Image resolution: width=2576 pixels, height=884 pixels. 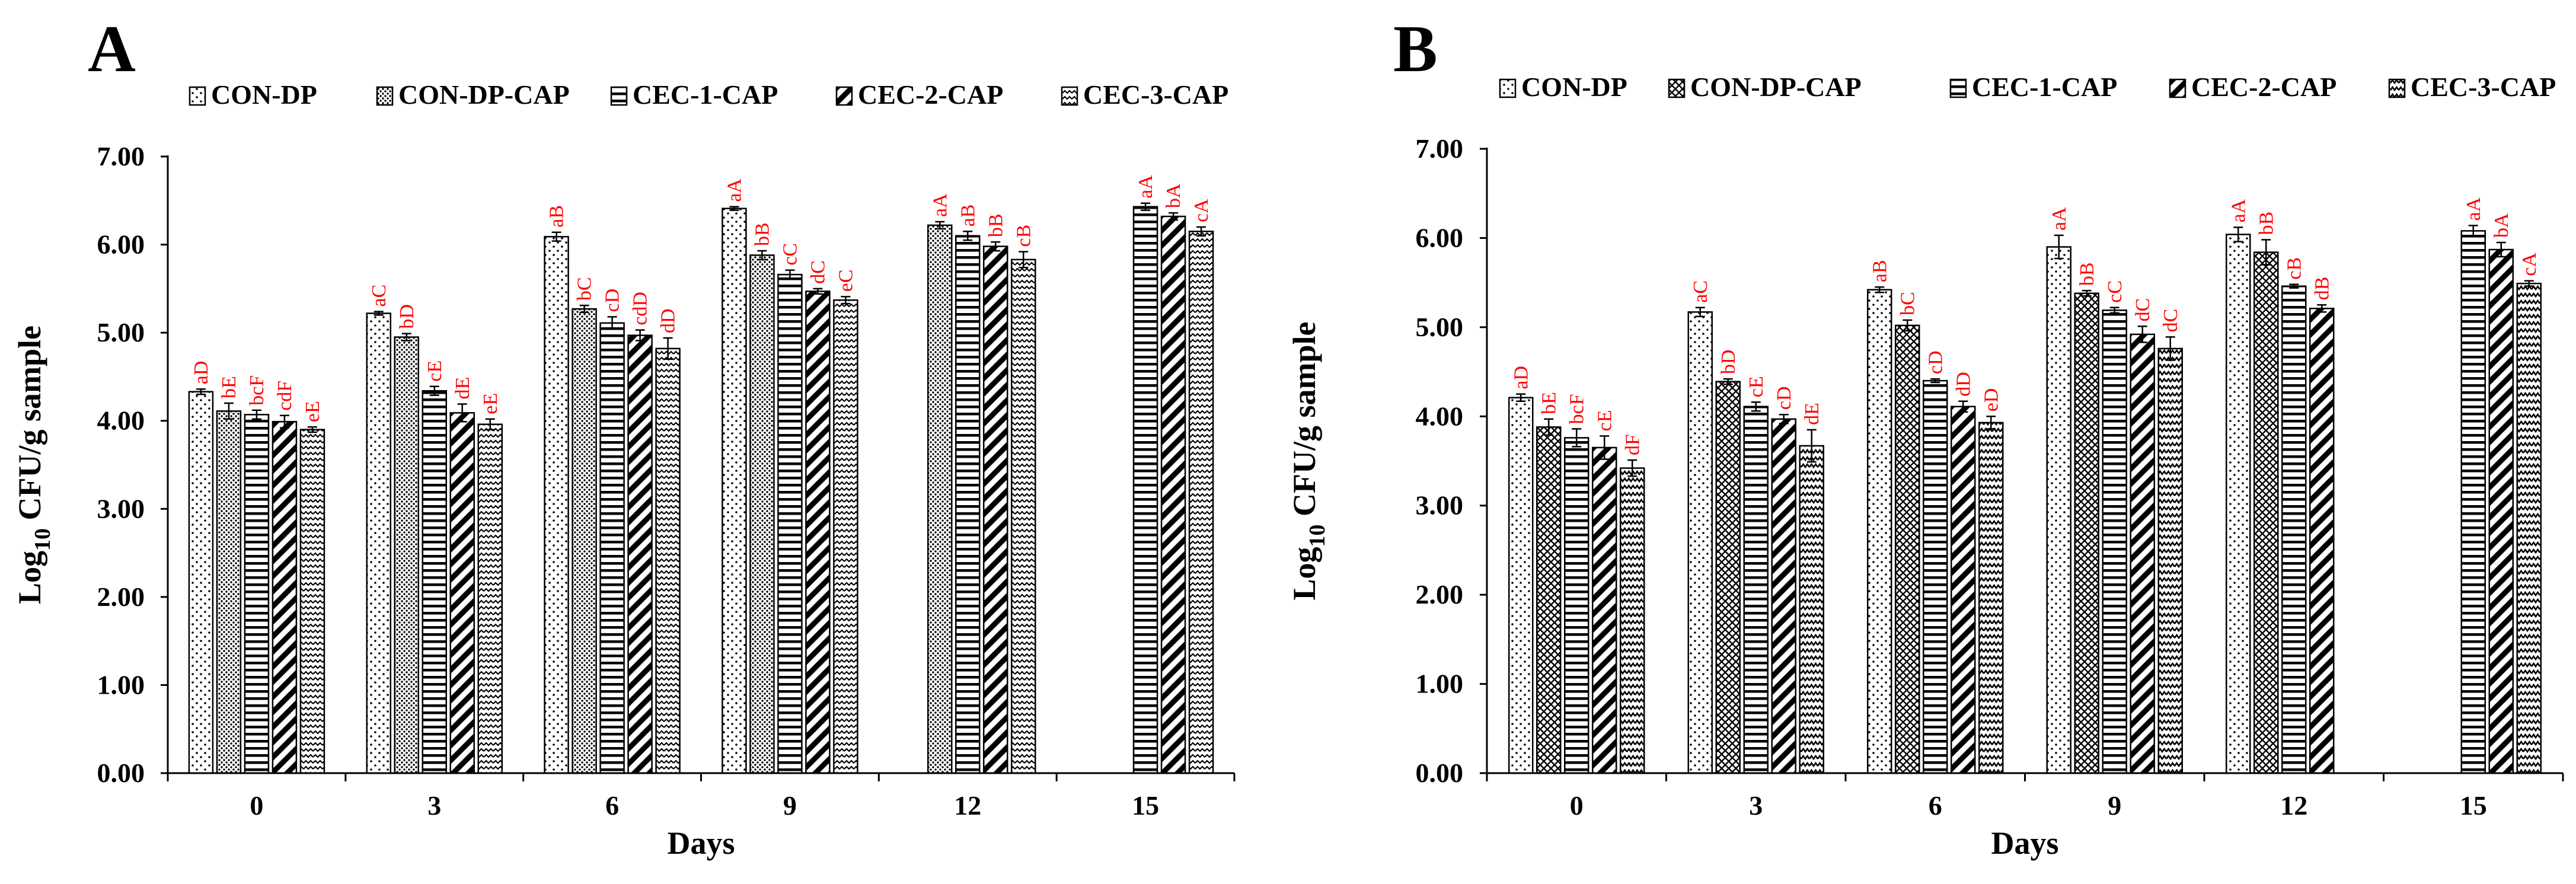 I want to click on sig-label-b-cec-1-cap-day-15: aA, so click(x=2474, y=209).